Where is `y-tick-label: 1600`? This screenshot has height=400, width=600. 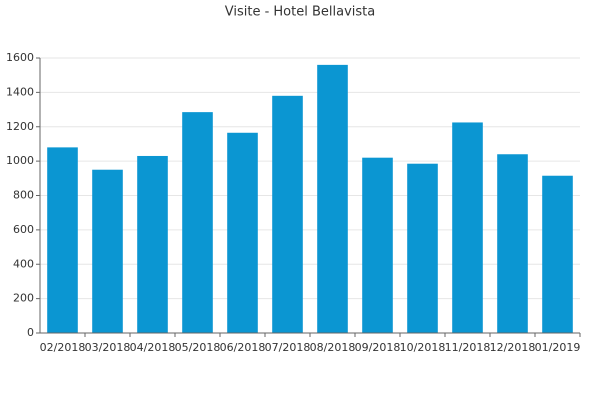
y-tick-label: 1600 is located at coordinates (20, 57).